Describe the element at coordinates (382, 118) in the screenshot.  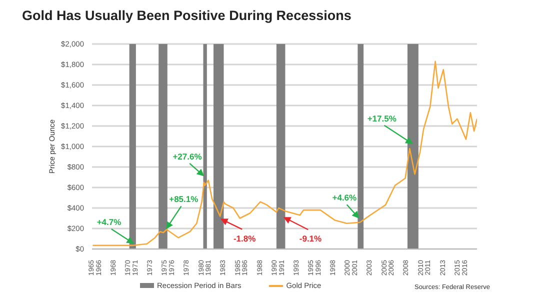
I see `annotation: +17.5%` at that location.